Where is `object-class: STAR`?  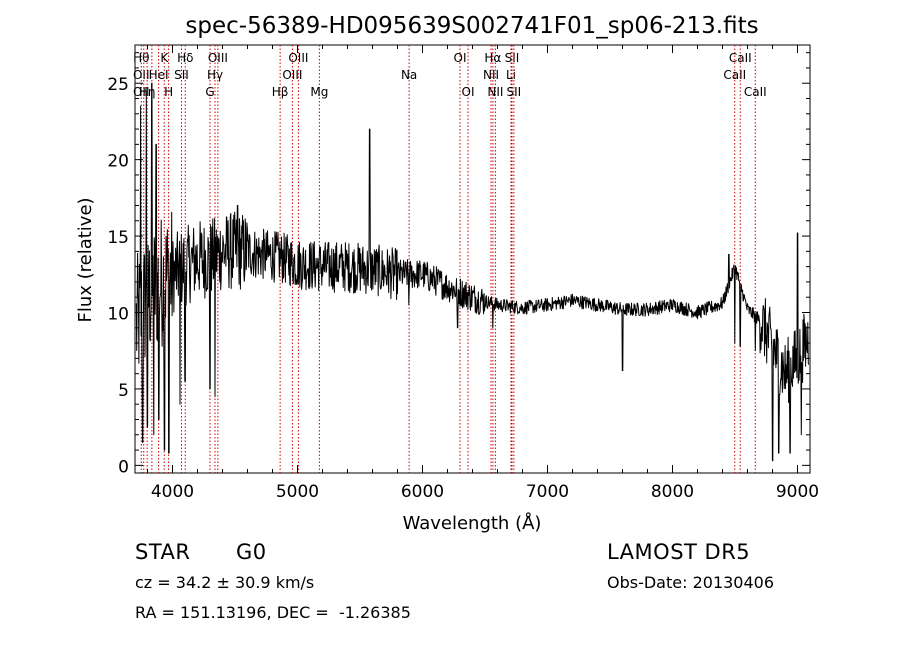
object-class: STAR is located at coordinates (163, 552).